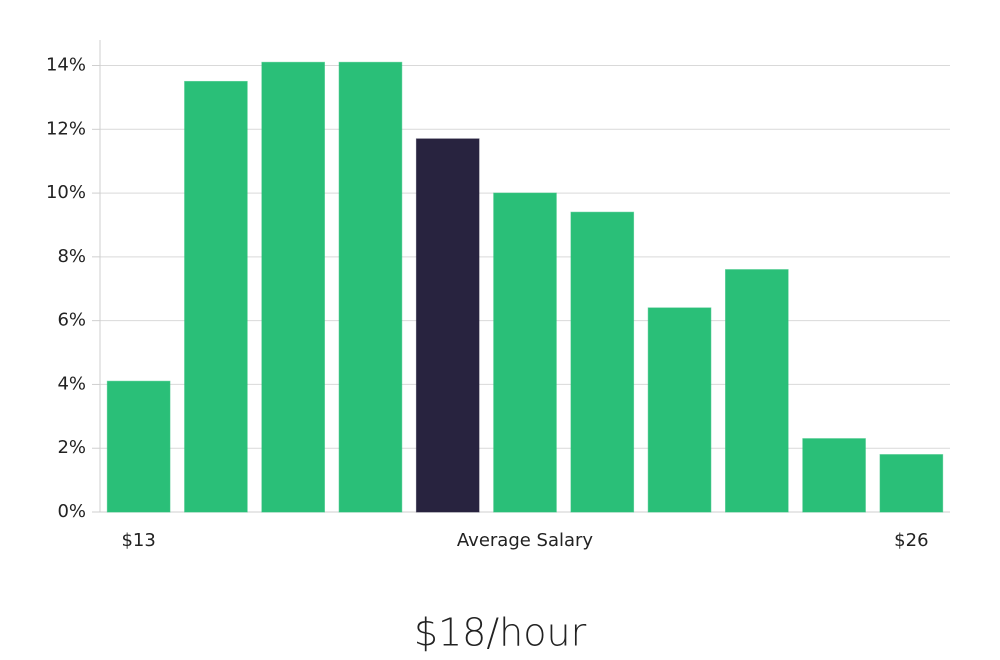 The height and width of the screenshot is (660, 1000). I want to click on y-tick-label: 2%, so click(71, 447).